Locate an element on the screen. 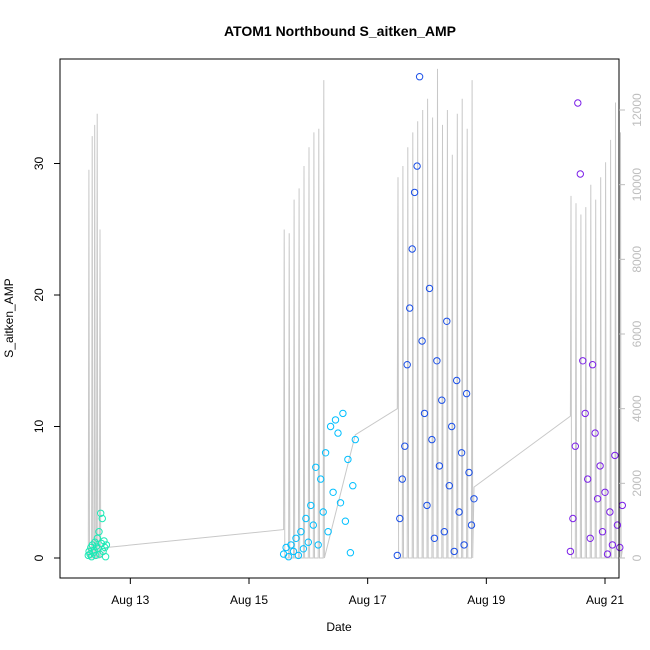  y2-tick-label: 0 is located at coordinates (637, 557).